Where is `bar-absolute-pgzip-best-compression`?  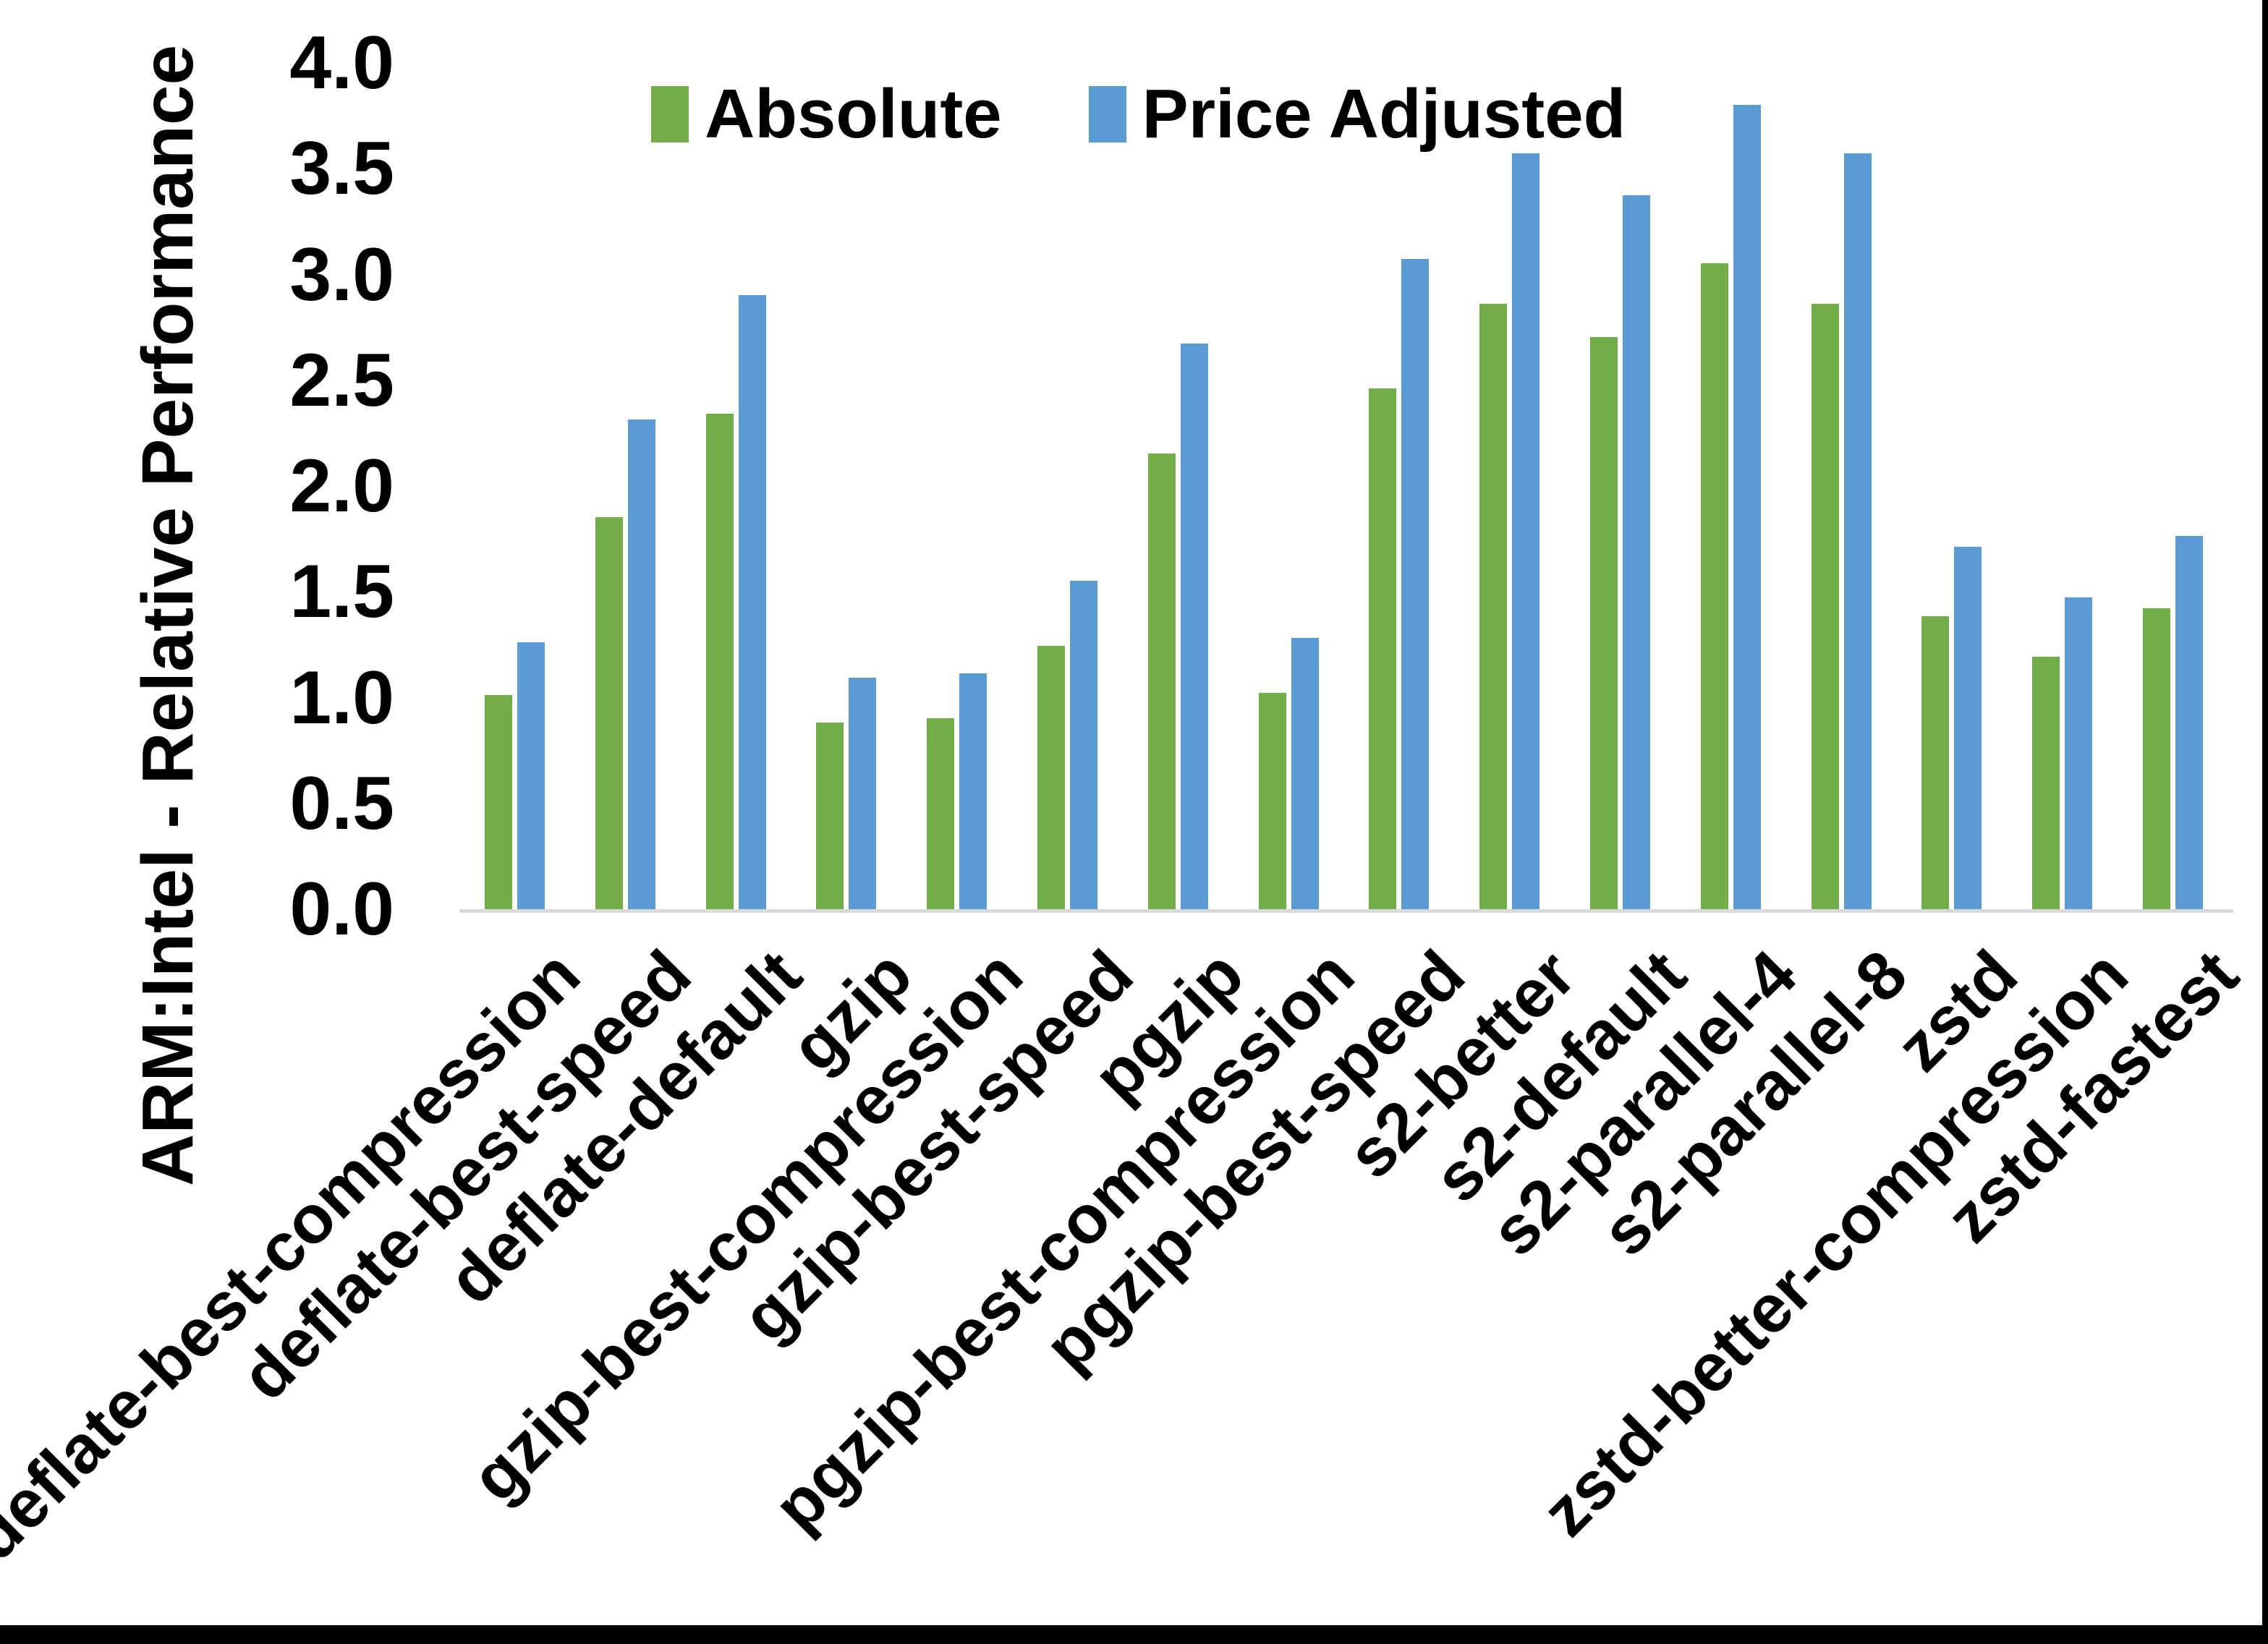
bar-absolute-pgzip-best-compression is located at coordinates (1272, 801).